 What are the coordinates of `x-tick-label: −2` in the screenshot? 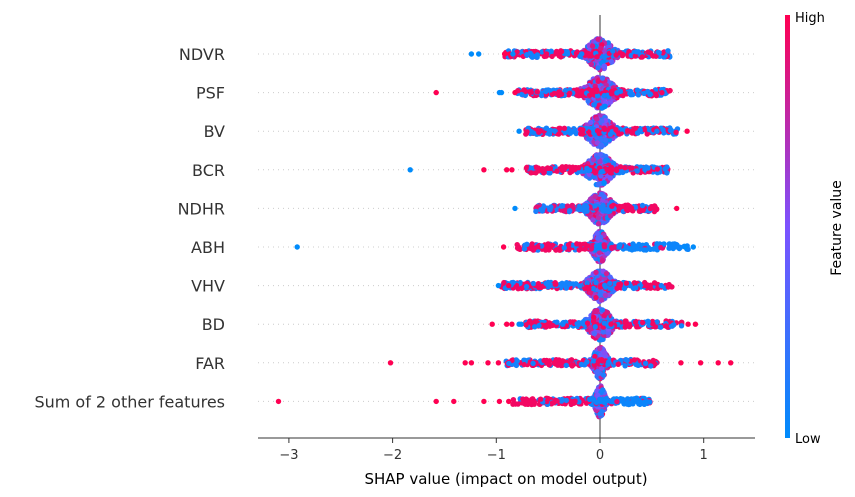 It's located at (392, 455).